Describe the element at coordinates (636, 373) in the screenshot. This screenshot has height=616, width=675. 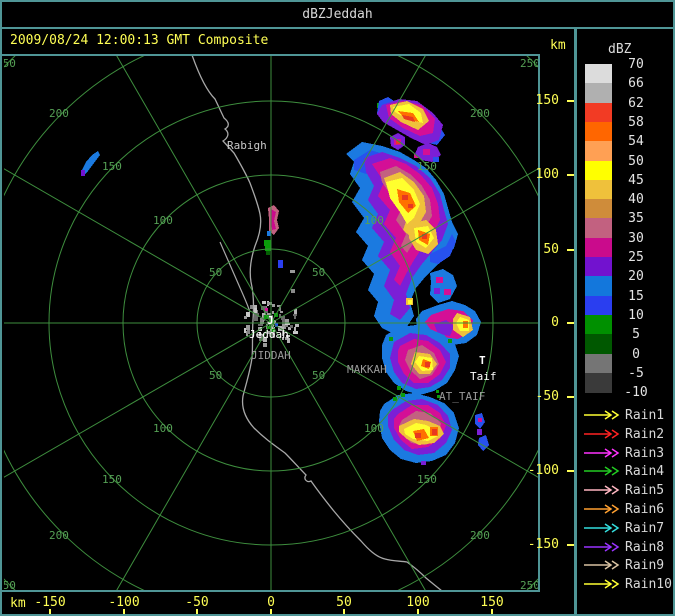
I see `dbz-scale-value: -5` at that location.